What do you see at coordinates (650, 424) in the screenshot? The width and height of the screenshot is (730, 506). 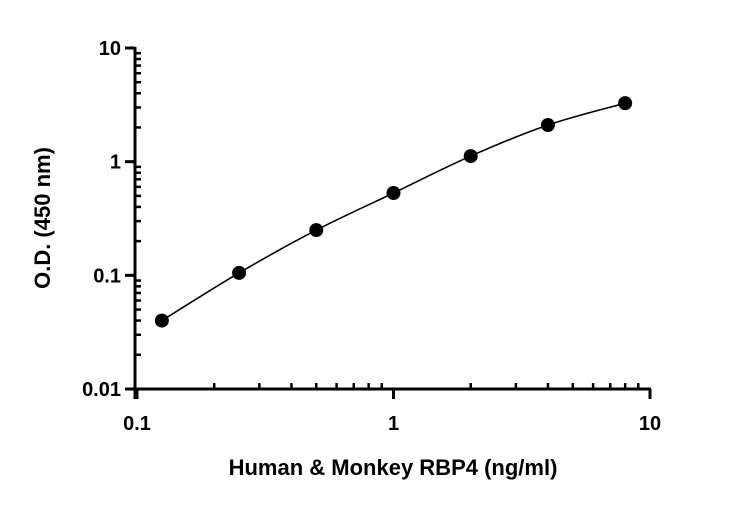 I see `x-tick-label: 10` at bounding box center [650, 424].